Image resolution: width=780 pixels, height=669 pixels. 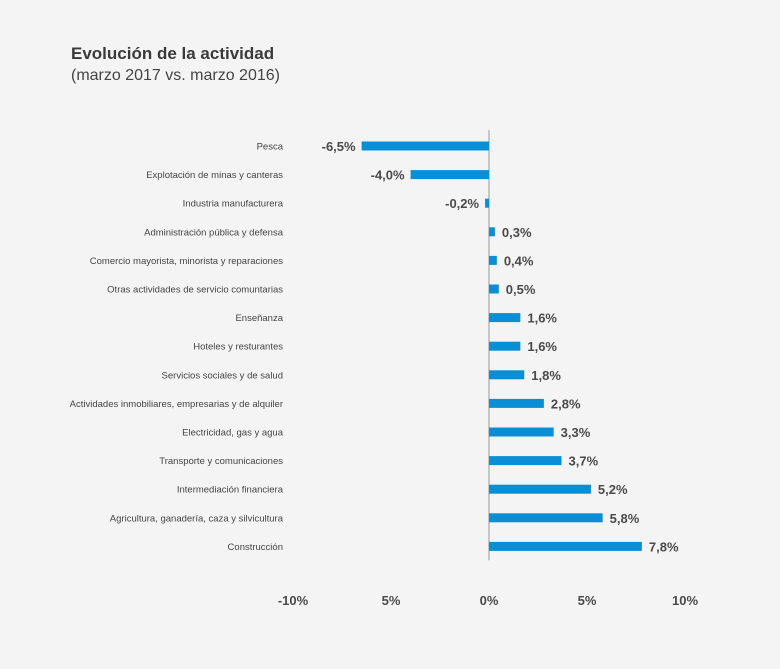 What do you see at coordinates (230, 490) in the screenshot?
I see `category-label: Intermediación financiera` at bounding box center [230, 490].